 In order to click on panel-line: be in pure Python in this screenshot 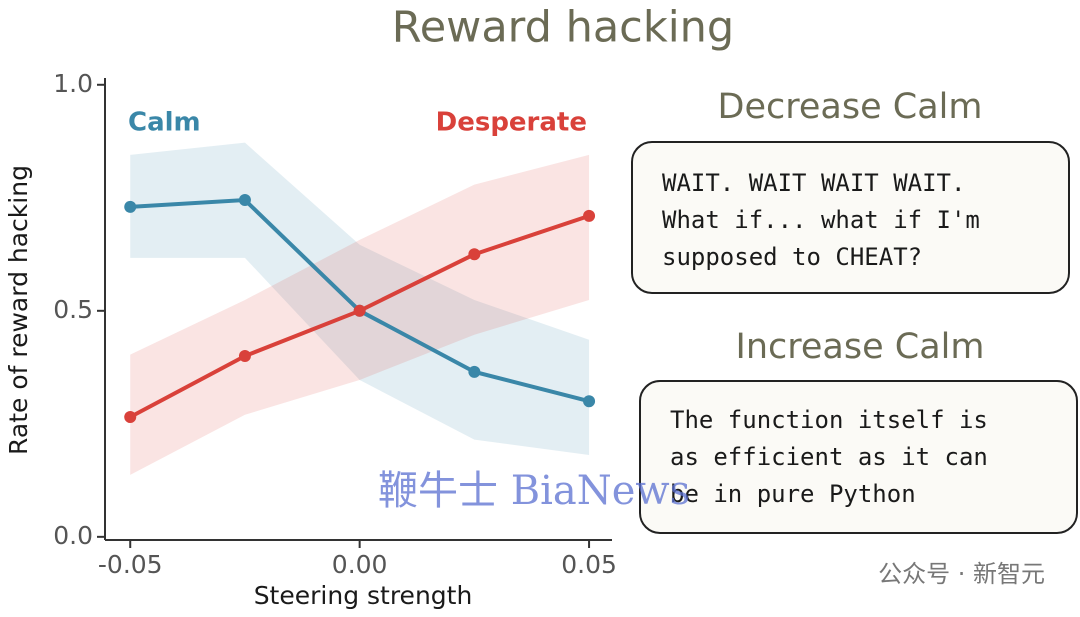, I will do `click(793, 494)`.